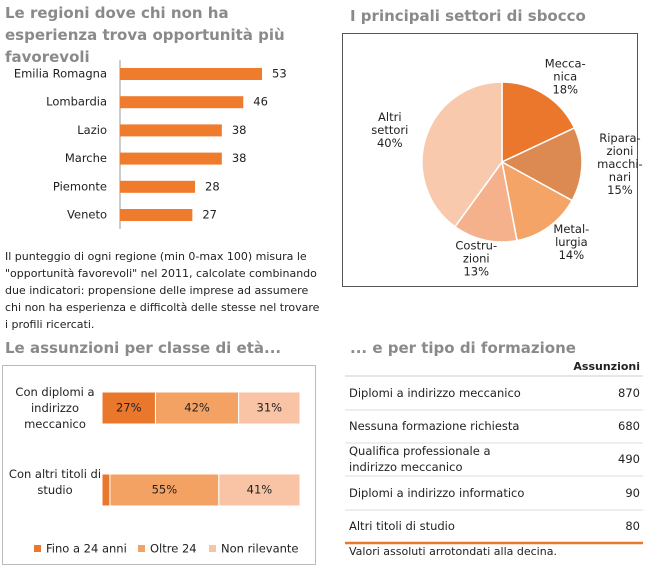 Image resolution: width=655 pixels, height=572 pixels. Describe the element at coordinates (571, 242) in the screenshot. I see `slice-label: lurgia` at that location.